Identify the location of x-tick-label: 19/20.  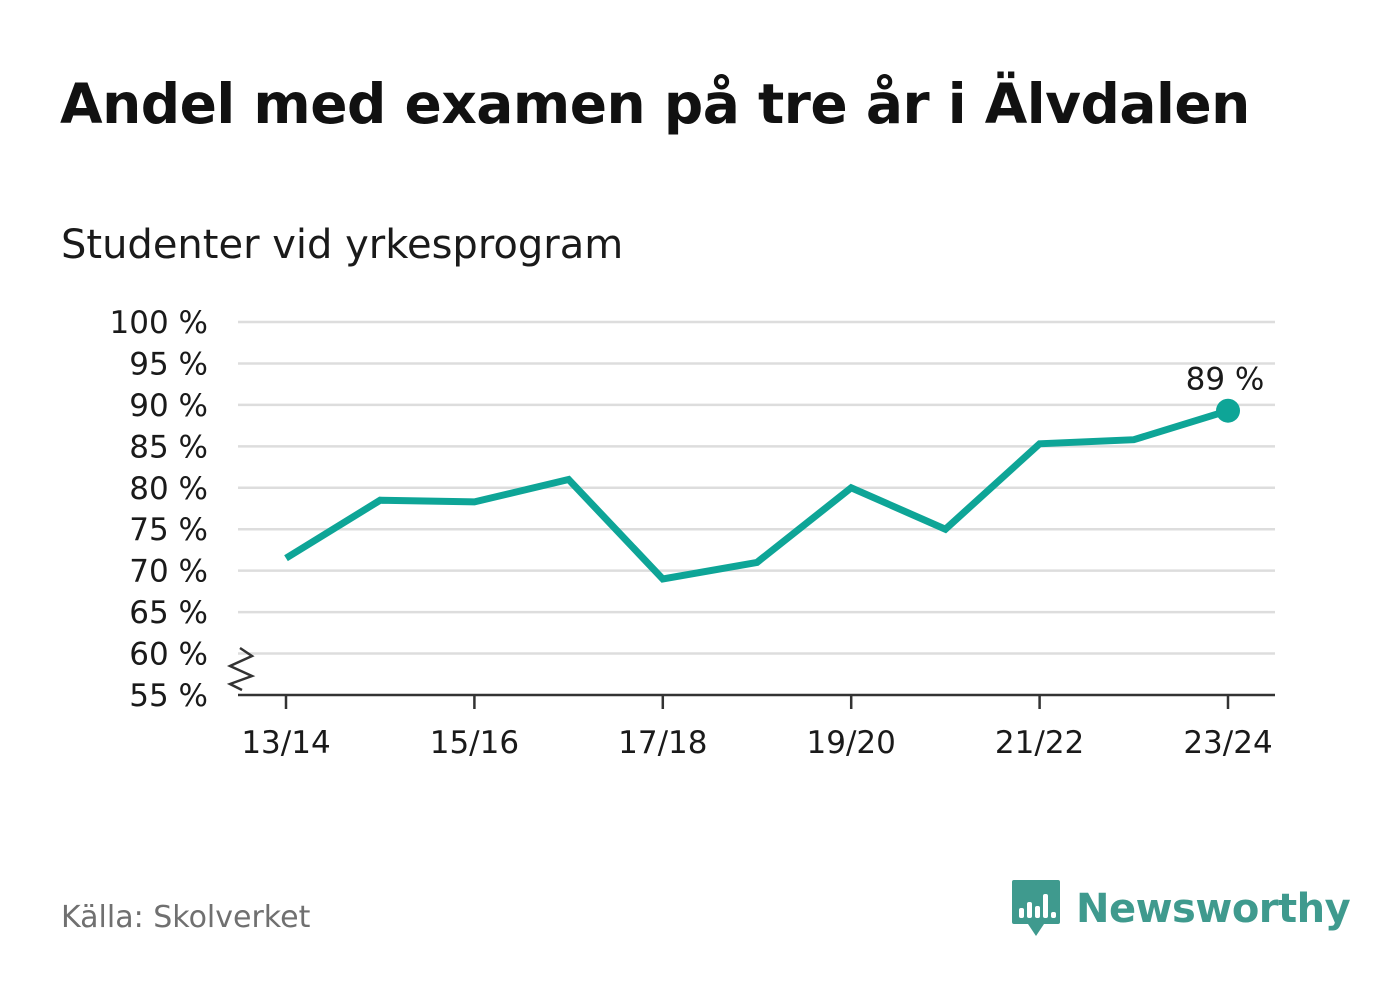
(851, 743).